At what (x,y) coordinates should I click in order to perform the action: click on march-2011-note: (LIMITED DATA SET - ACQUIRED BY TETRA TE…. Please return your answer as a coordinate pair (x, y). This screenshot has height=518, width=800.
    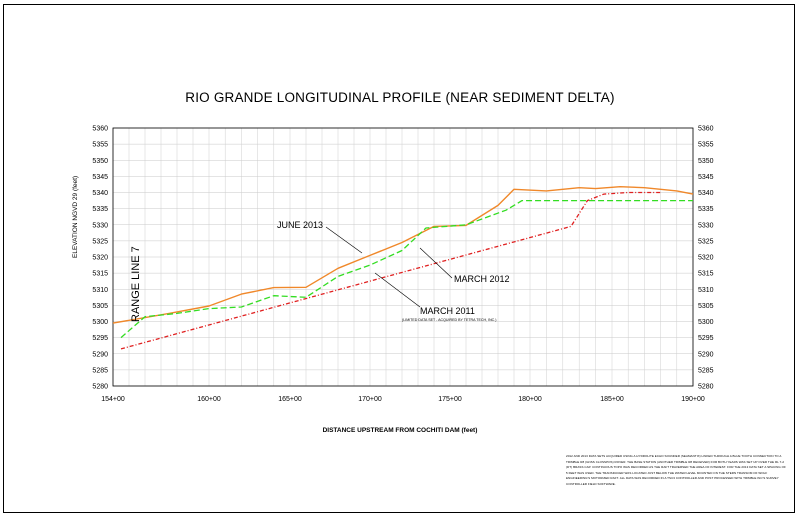
    Looking at the image, I should click on (449, 320).